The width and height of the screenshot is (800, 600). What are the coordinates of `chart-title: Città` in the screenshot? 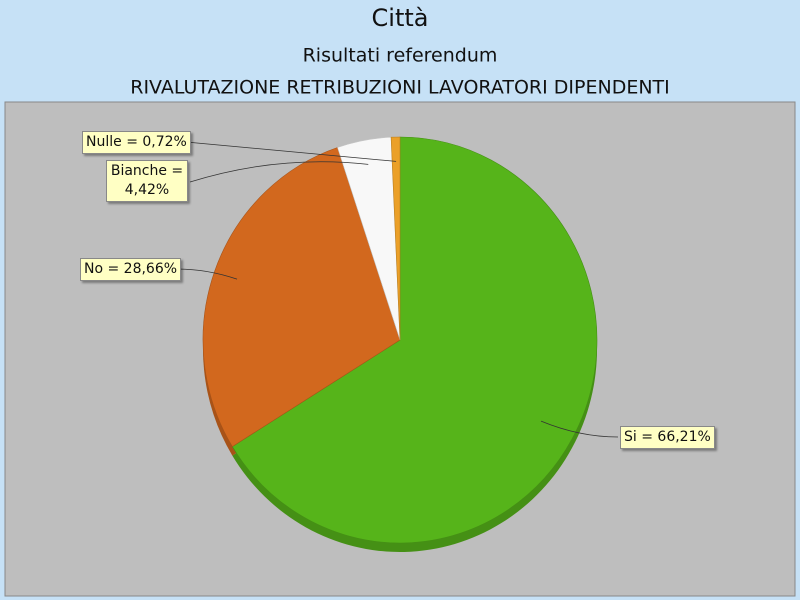 It's located at (400, 18).